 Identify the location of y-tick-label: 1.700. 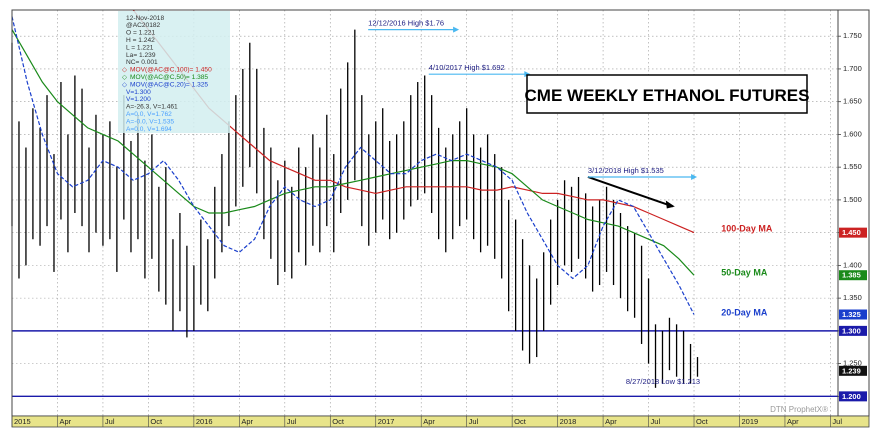
(852, 68).